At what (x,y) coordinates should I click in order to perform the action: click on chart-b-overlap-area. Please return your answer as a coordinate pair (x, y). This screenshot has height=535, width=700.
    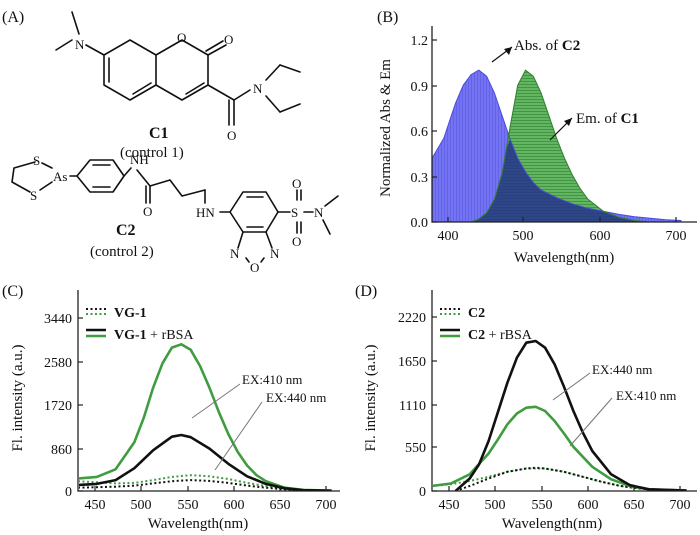
    Looking at the image, I should click on (561, 180).